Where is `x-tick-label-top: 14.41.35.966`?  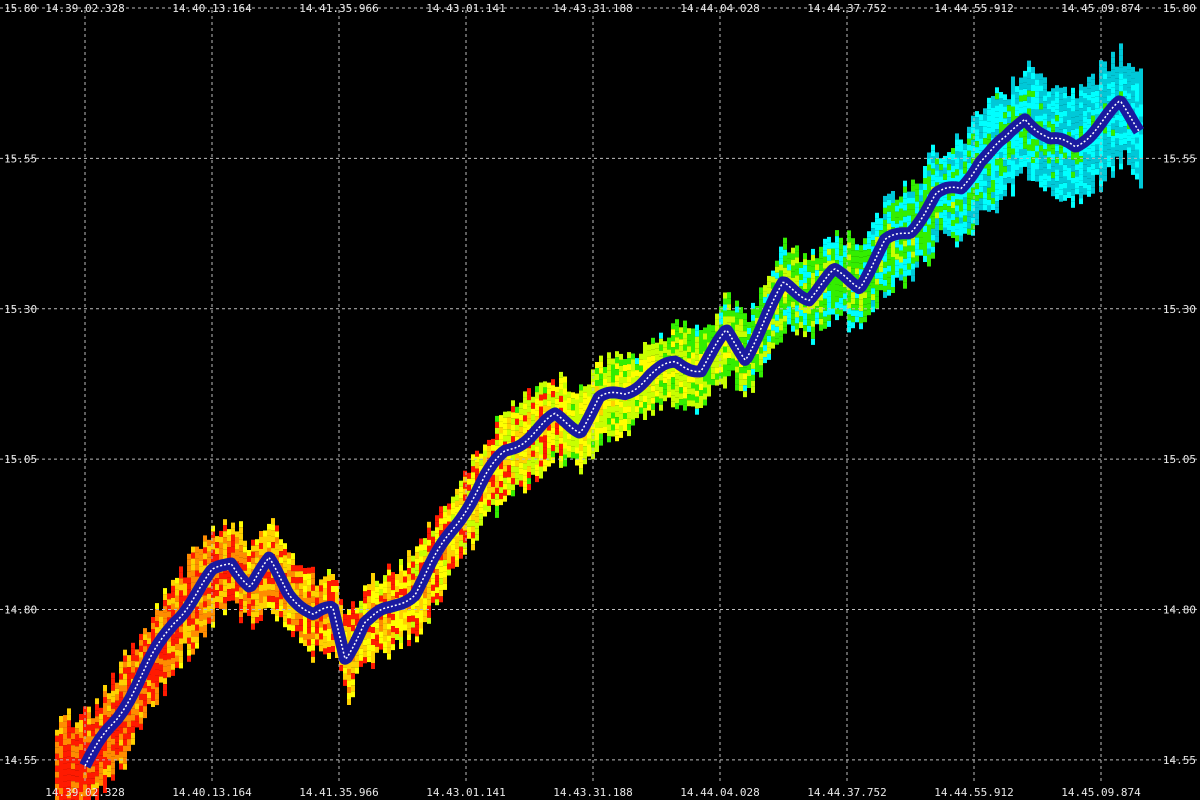 x-tick-label-top: 14.41.35.966 is located at coordinates (338, 8).